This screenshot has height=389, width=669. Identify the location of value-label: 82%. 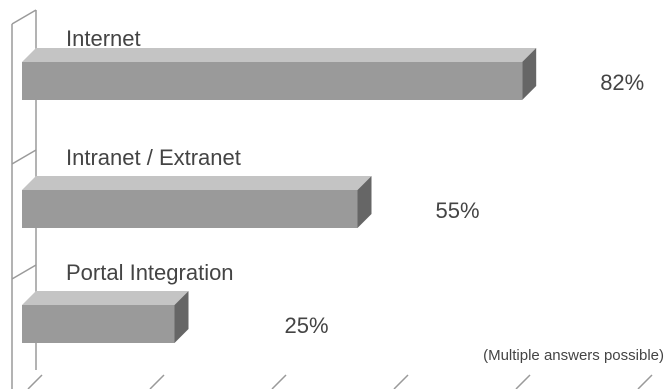
(622, 82).